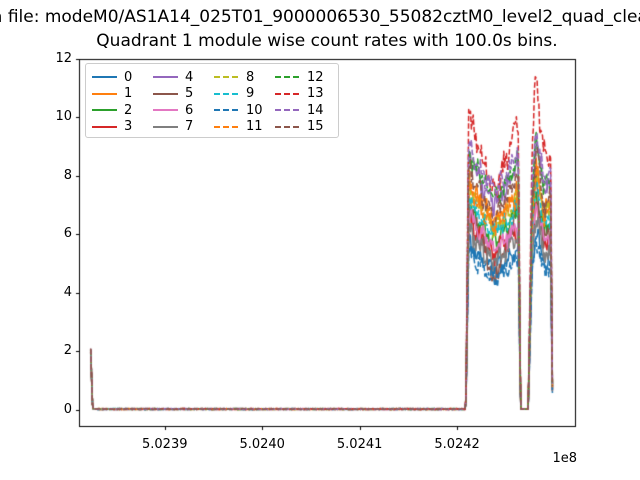  What do you see at coordinates (262, 444) in the screenshot?
I see `x-tick-label: 5.0240` at bounding box center [262, 444].